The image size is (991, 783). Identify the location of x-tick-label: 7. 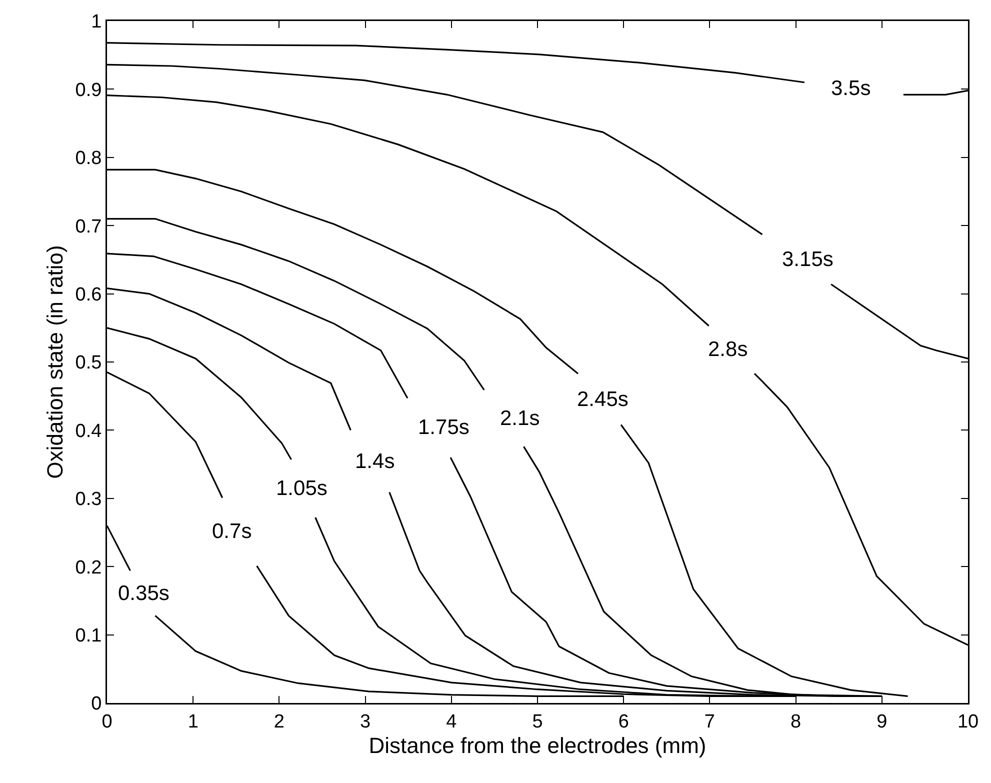
(709, 721).